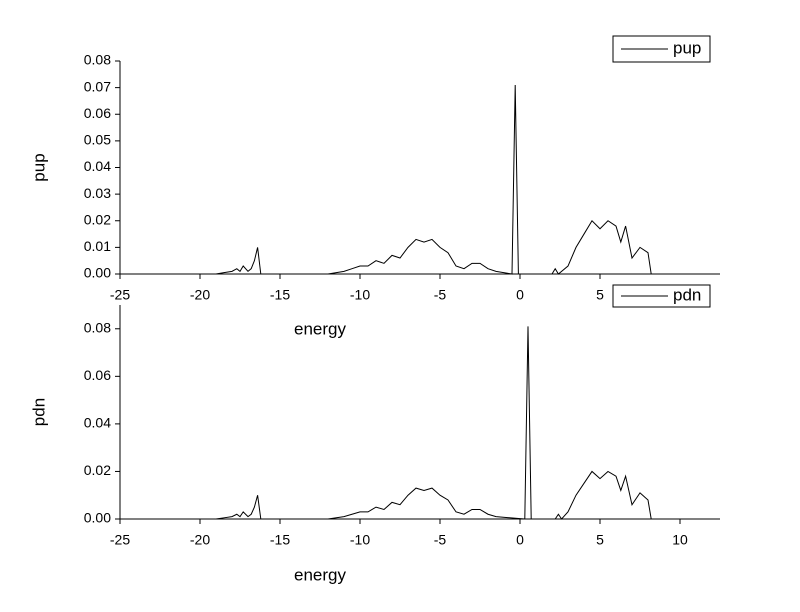  What do you see at coordinates (97, 86) in the screenshot?
I see `y-tick-label: 0.07` at bounding box center [97, 86].